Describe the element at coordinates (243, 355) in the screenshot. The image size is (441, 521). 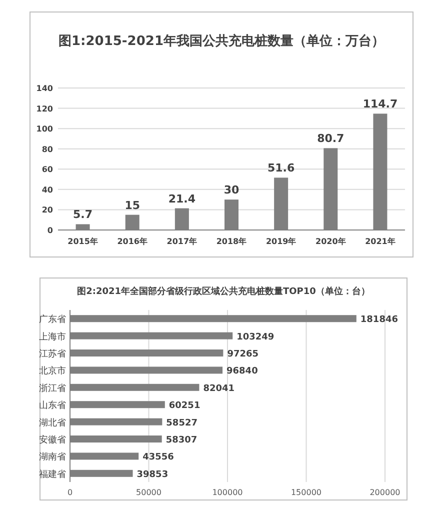
I see `data-label: 97265` at that location.